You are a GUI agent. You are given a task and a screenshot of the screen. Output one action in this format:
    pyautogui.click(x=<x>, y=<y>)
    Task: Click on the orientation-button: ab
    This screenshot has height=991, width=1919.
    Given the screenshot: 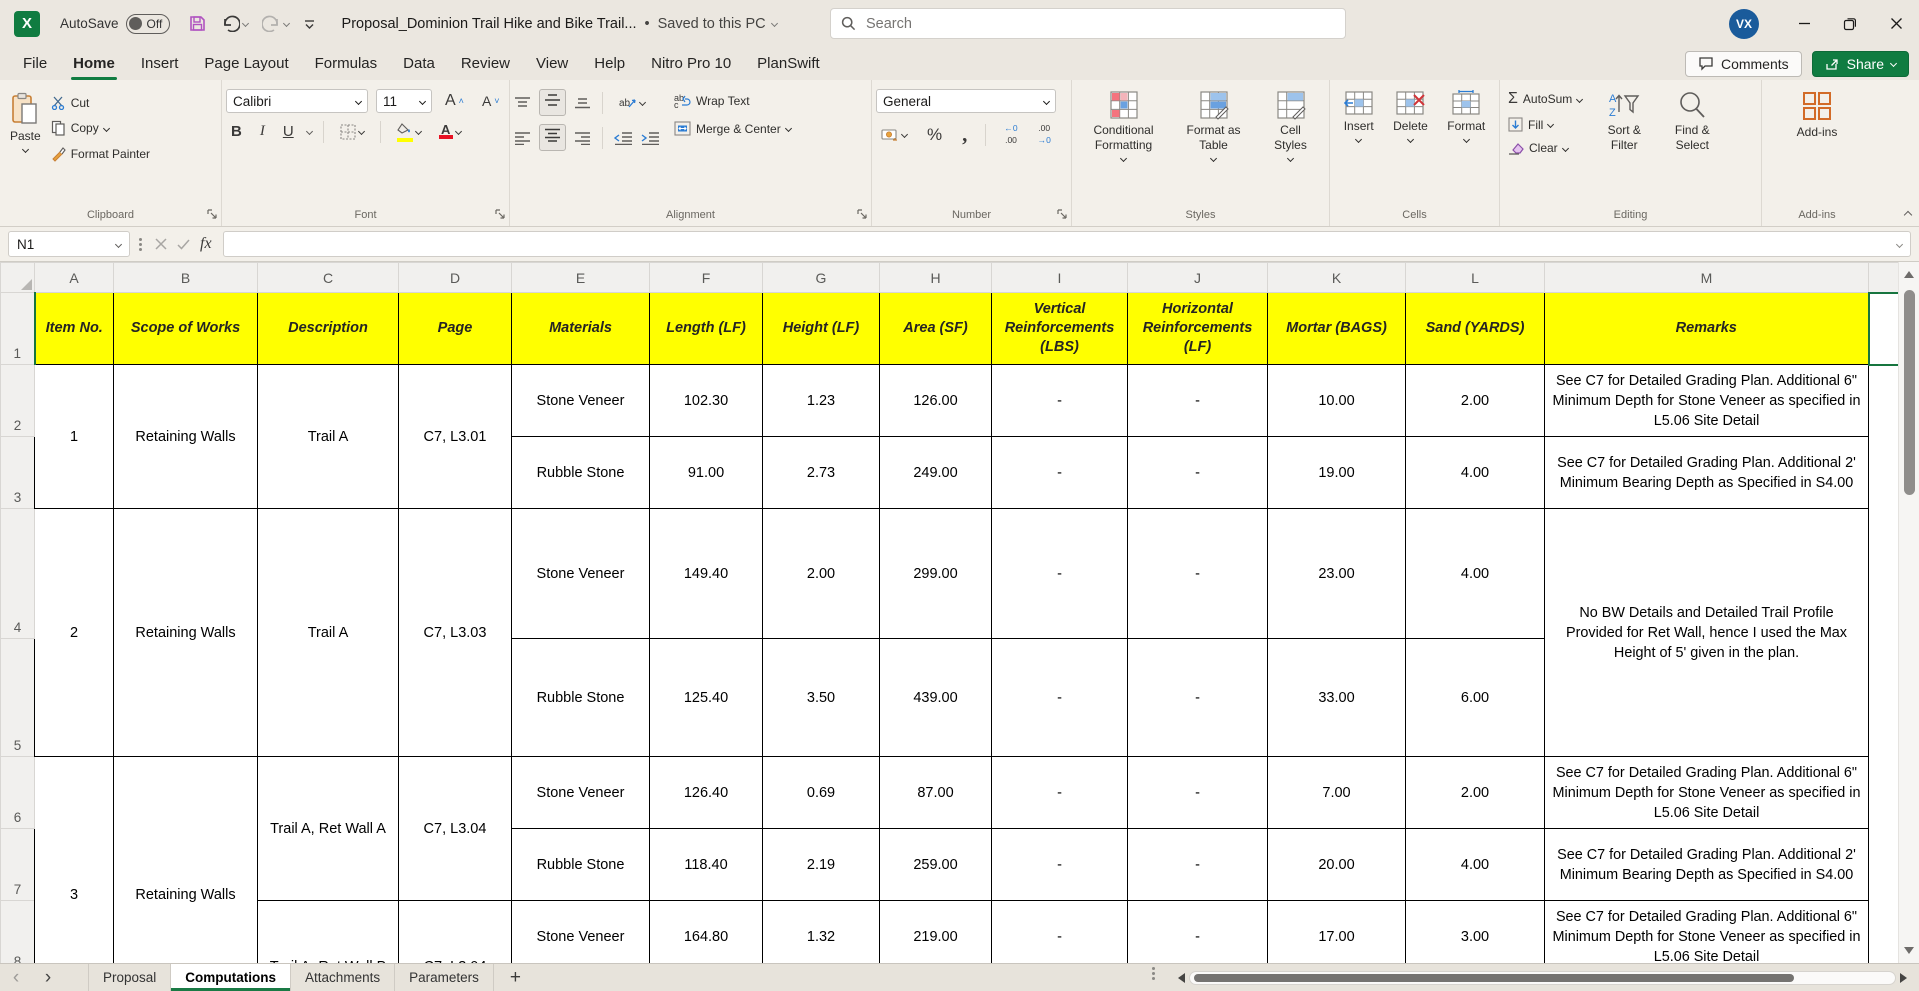 What is the action you would take?
    pyautogui.click(x=632, y=102)
    